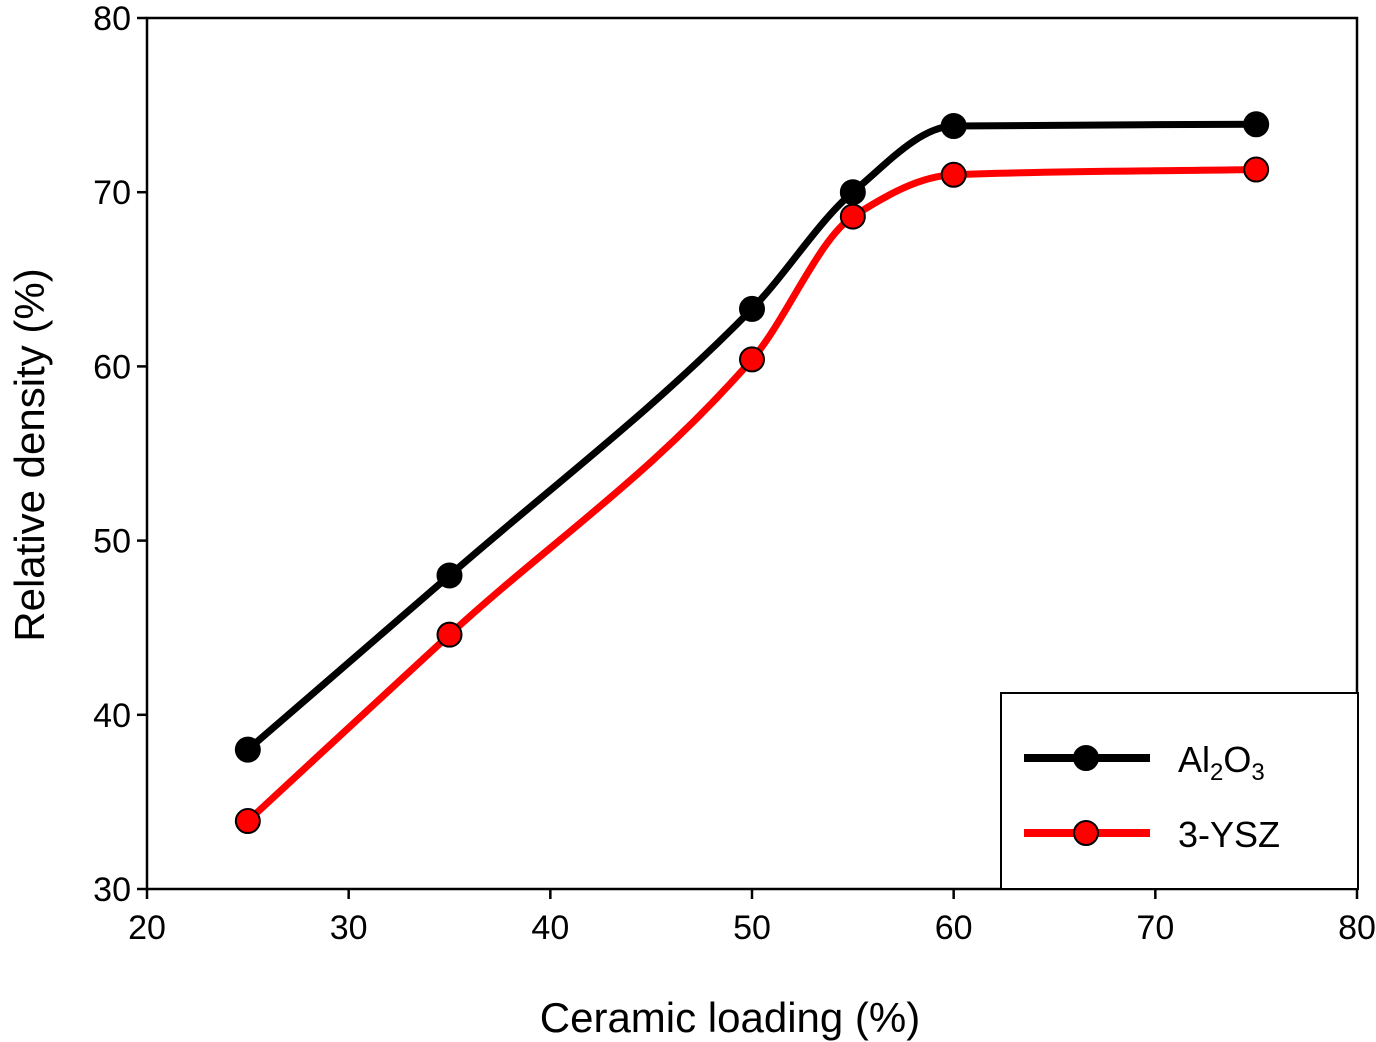  Describe the element at coordinates (112, 454) in the screenshot. I see `y-tick-labels: 30 40 50 60 70 80` at that location.